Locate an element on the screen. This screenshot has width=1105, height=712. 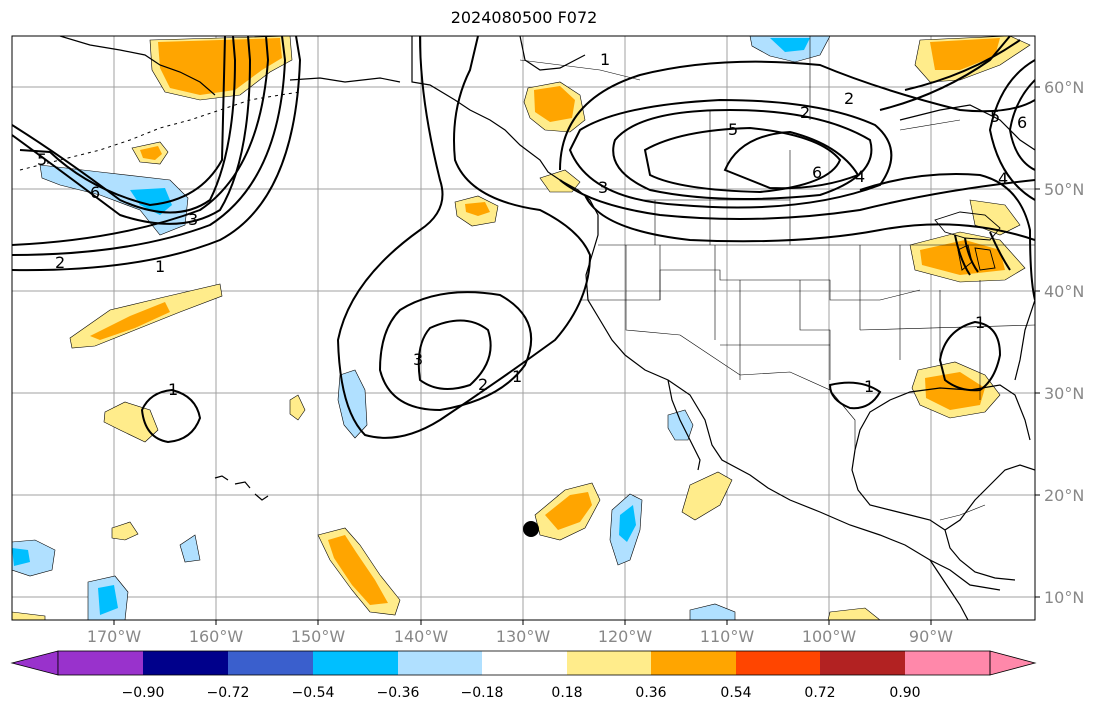
colorbar-tick-label: −0.90 is located at coordinates (143, 693).